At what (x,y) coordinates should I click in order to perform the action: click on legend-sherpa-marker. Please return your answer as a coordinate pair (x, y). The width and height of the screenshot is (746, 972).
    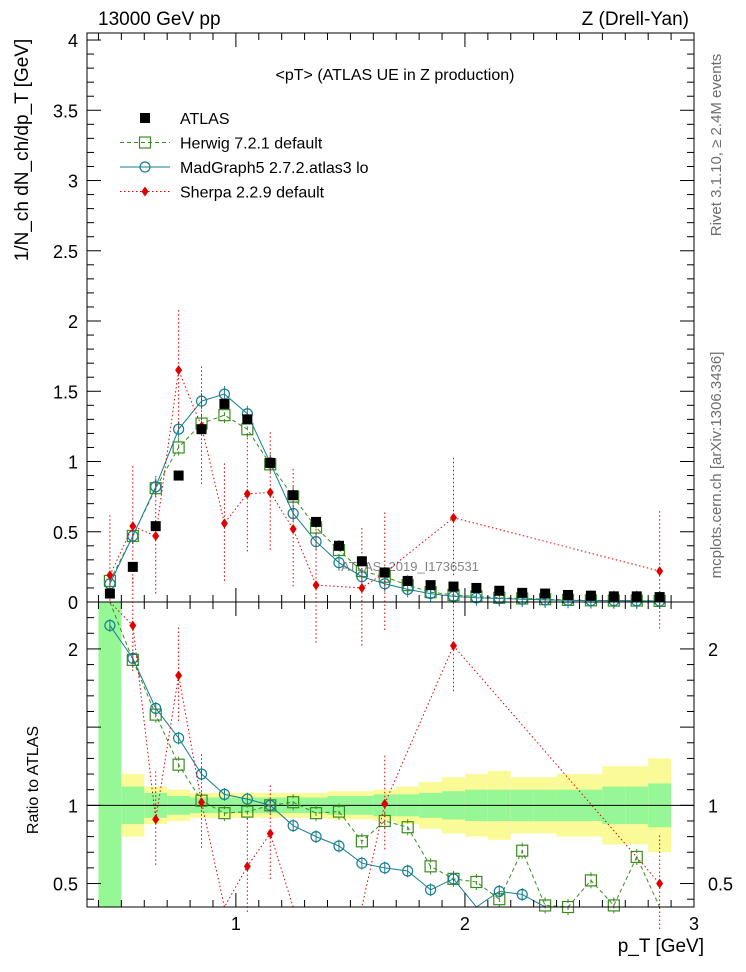
    Looking at the image, I should click on (145, 191).